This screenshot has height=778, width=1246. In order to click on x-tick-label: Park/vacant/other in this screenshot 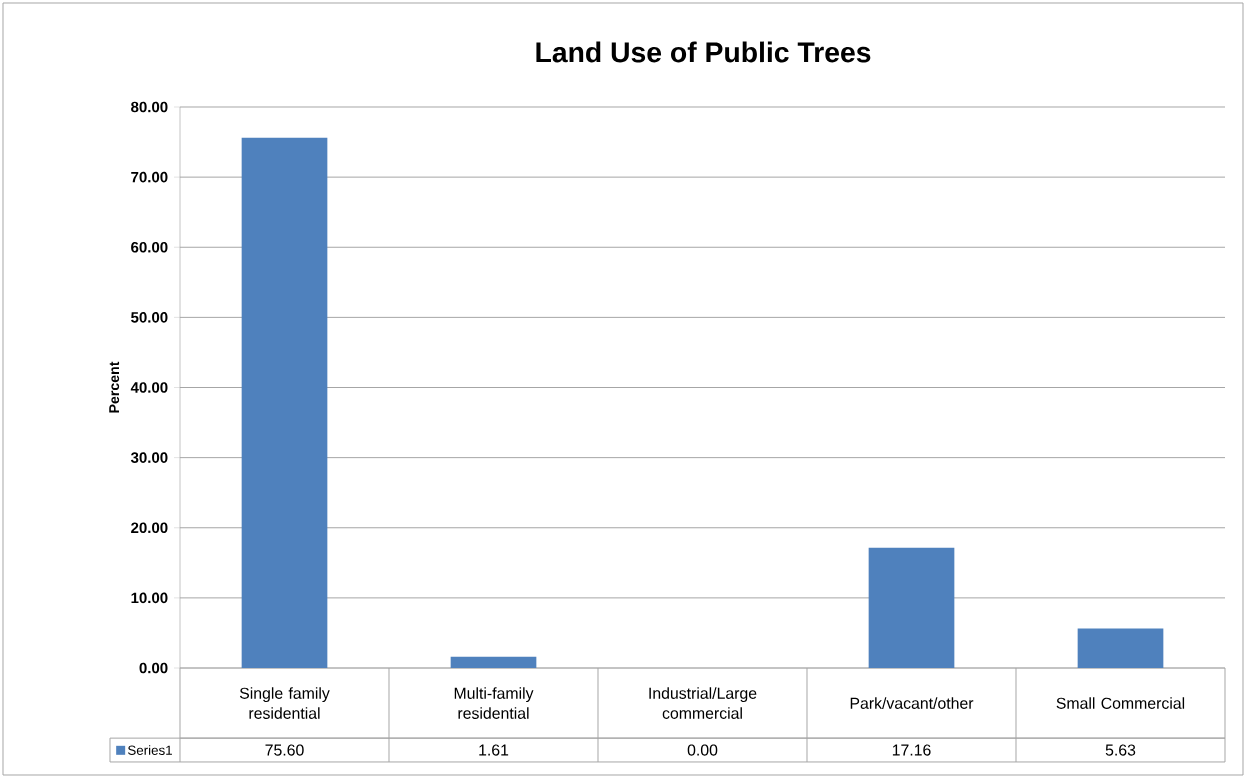, I will do `click(912, 703)`.